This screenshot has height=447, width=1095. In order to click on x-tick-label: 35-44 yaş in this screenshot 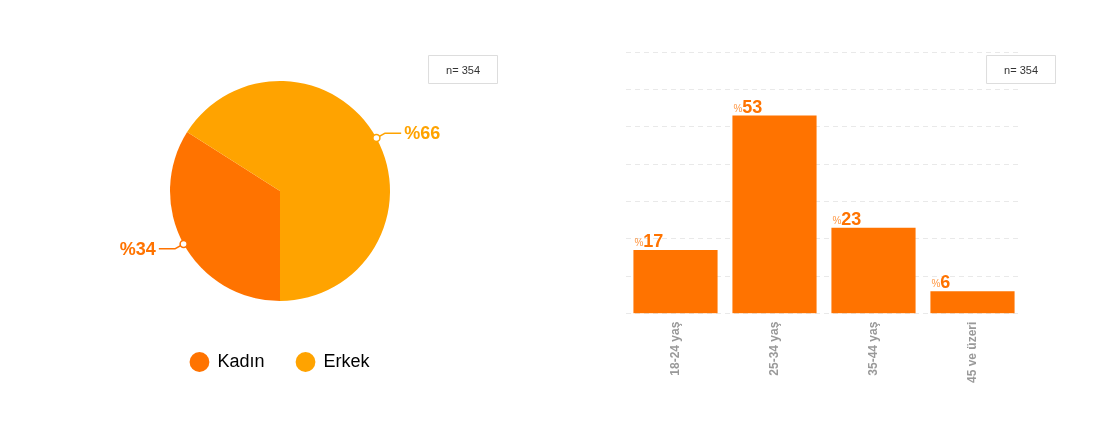, I will do `click(872, 348)`.